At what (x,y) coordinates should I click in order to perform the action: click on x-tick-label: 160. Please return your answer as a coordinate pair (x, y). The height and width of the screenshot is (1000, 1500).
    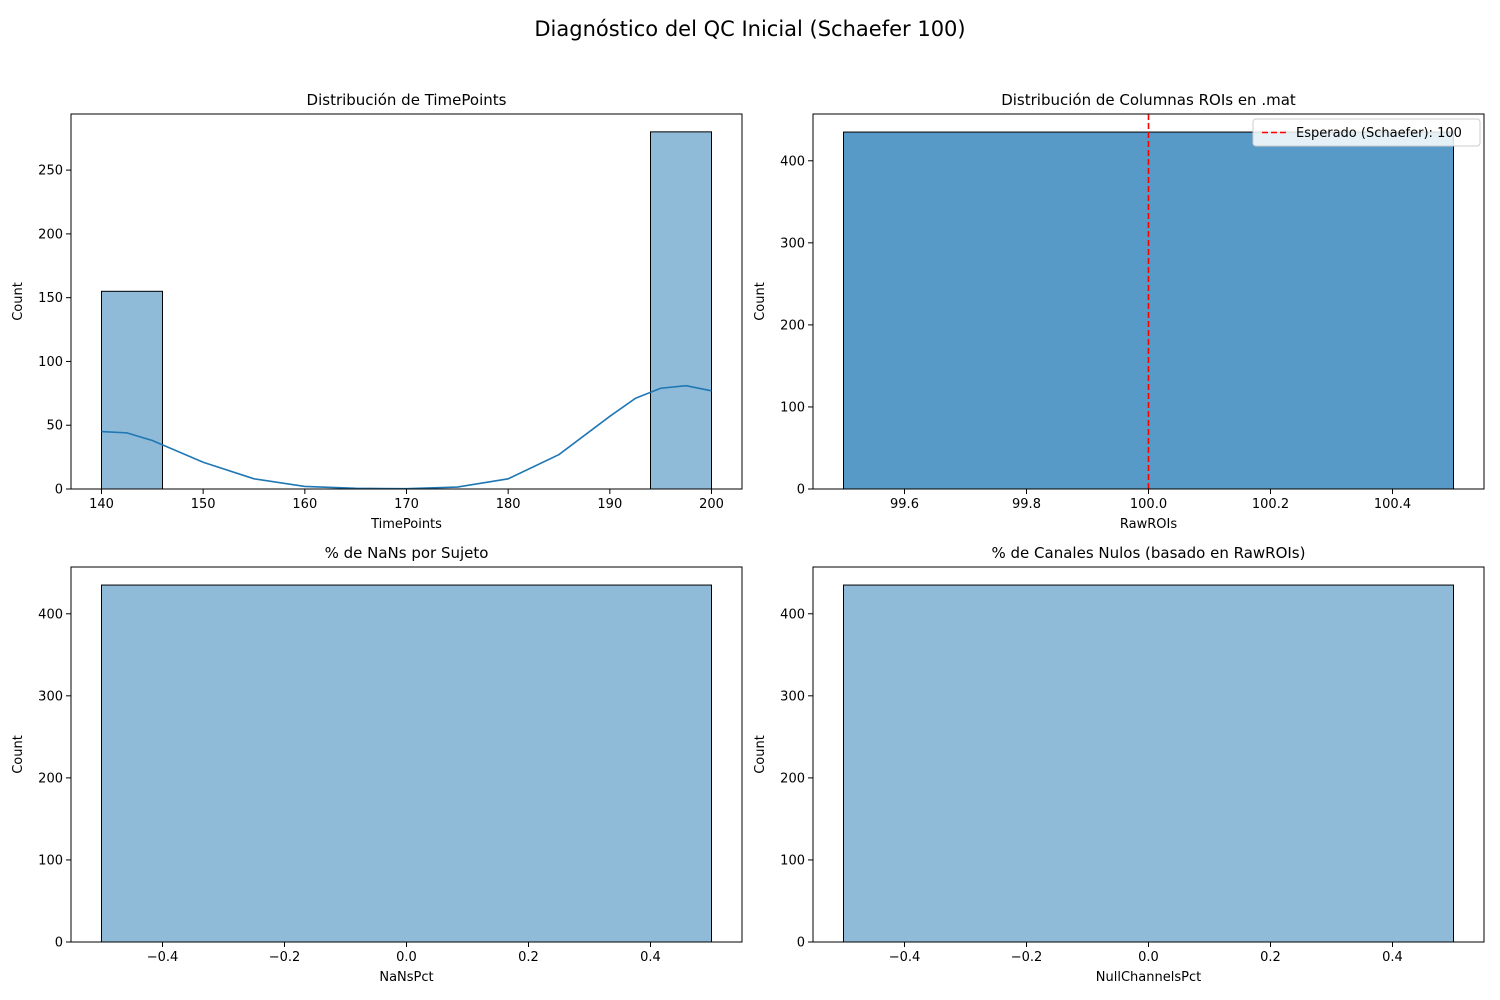
    Looking at the image, I should click on (304, 504).